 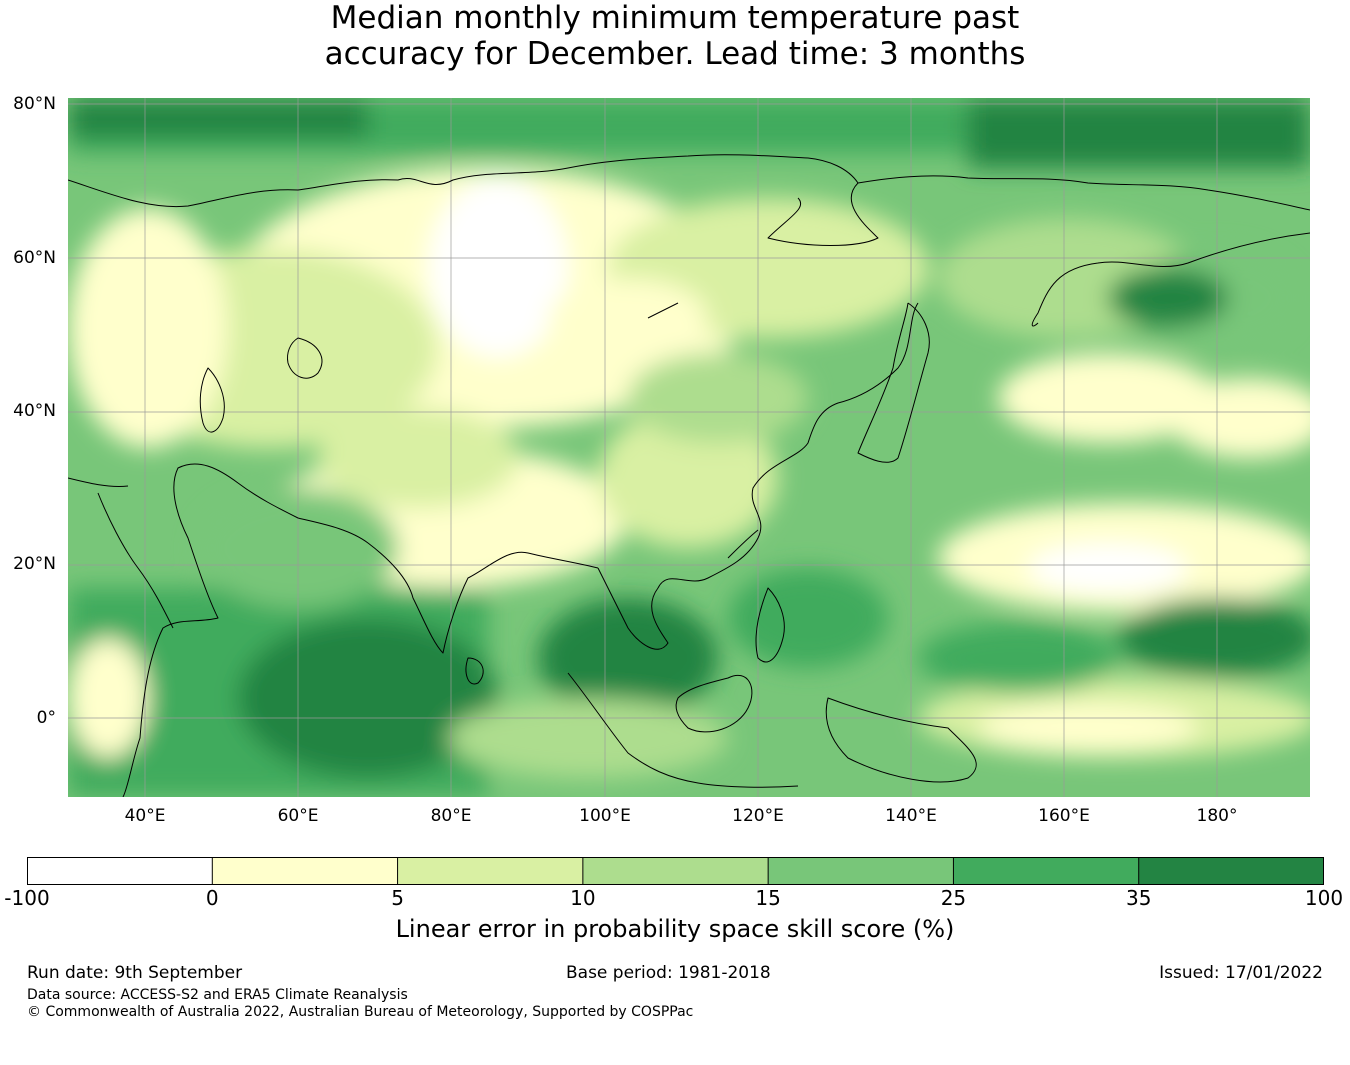 I want to click on colorbar-tick-label: 100, so click(x=1324, y=898).